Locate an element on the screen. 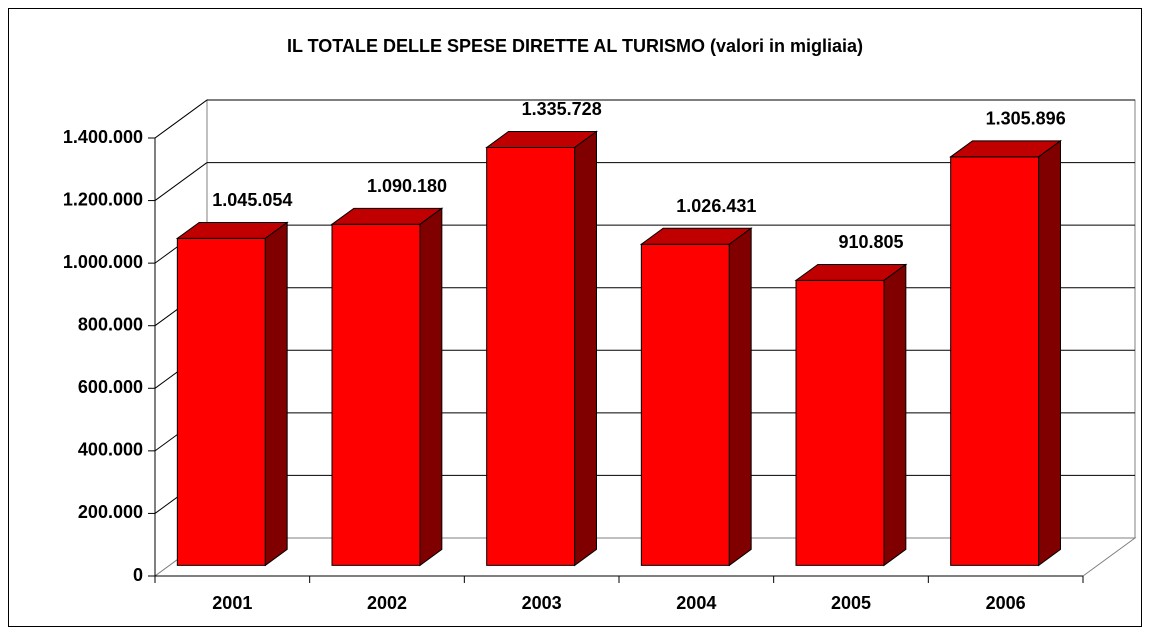 The width and height of the screenshot is (1150, 635). value-label: 1.090.180 is located at coordinates (407, 186).